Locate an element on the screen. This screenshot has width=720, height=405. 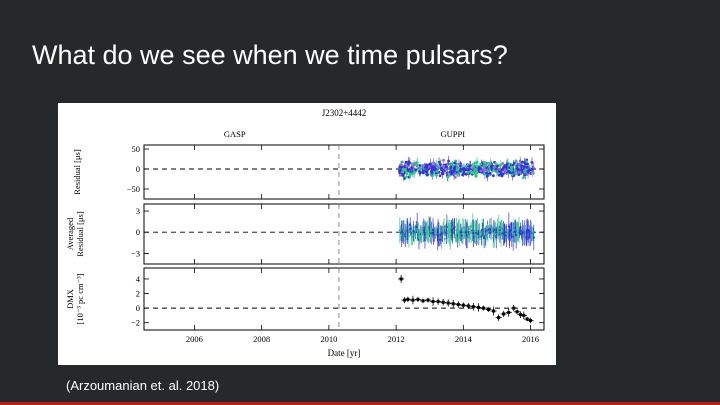
y-axis-label: Averaged is located at coordinates (70, 233).